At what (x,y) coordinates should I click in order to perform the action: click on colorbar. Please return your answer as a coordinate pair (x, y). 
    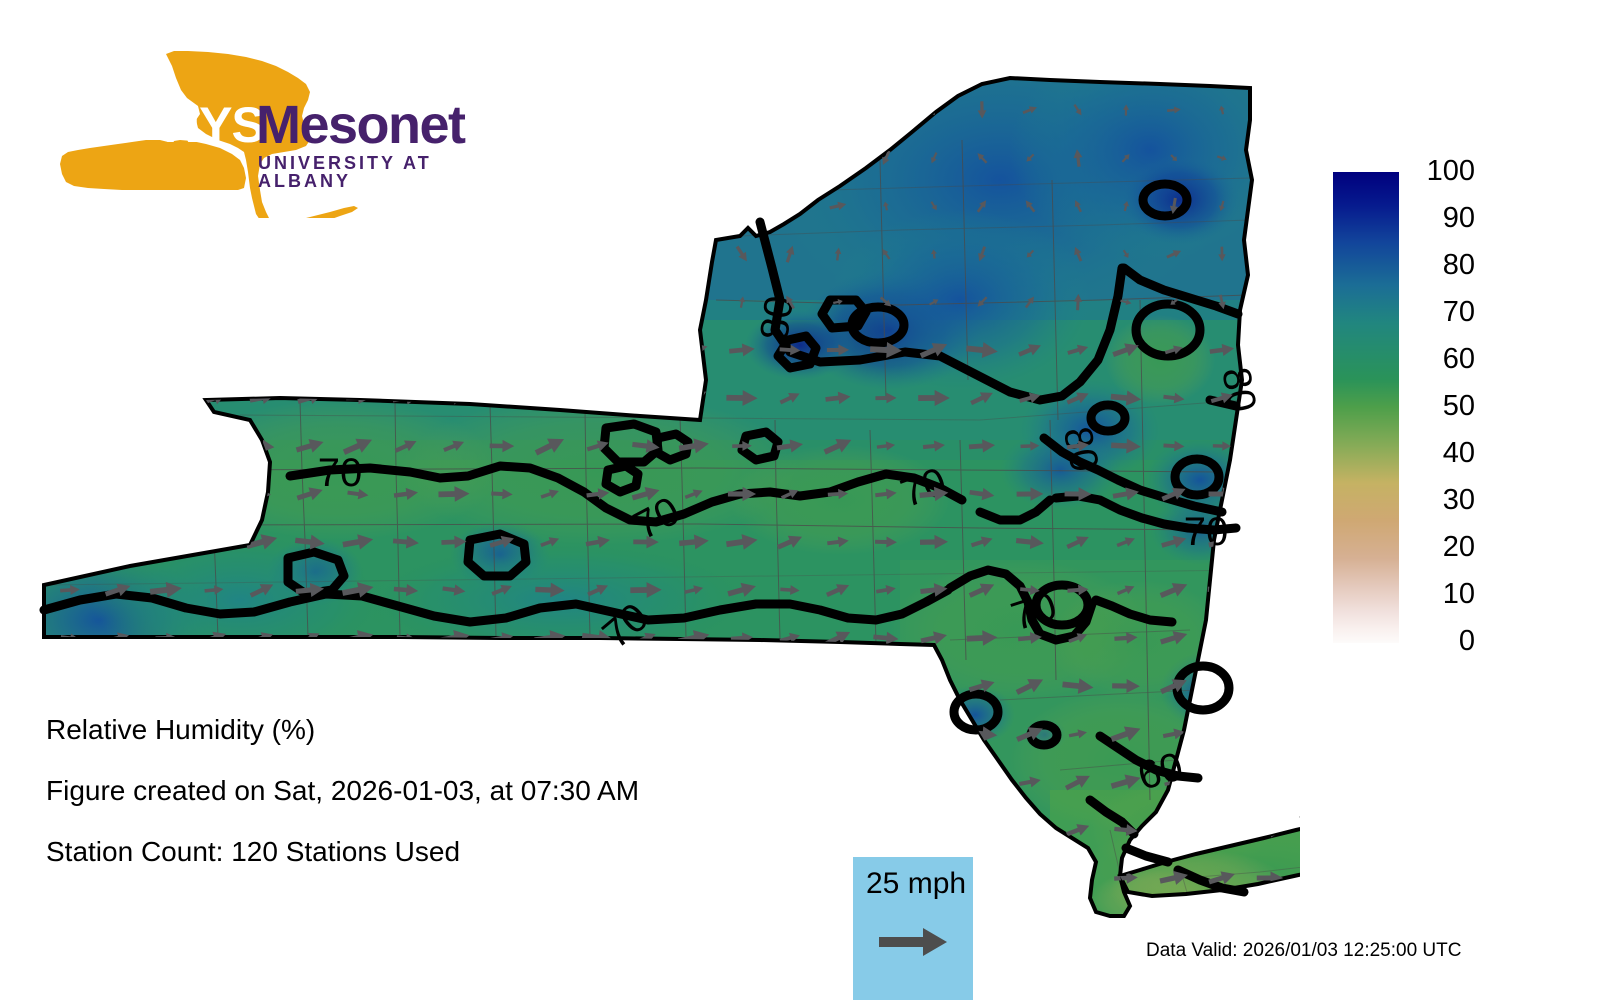
    Looking at the image, I should click on (1366, 407).